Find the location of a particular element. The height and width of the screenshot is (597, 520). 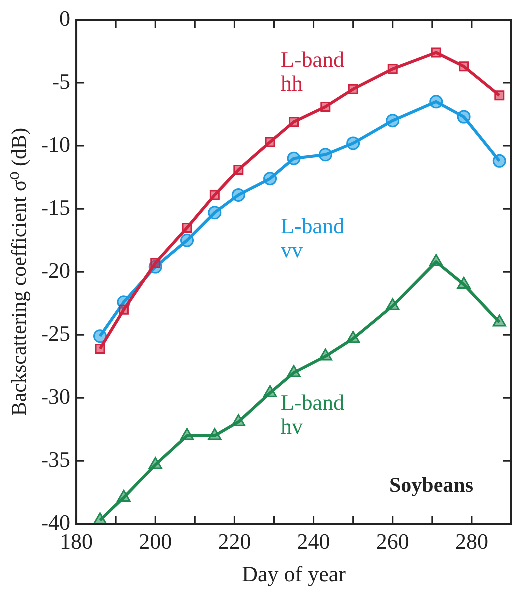

y-tick-label: 0 is located at coordinates (65, 18).